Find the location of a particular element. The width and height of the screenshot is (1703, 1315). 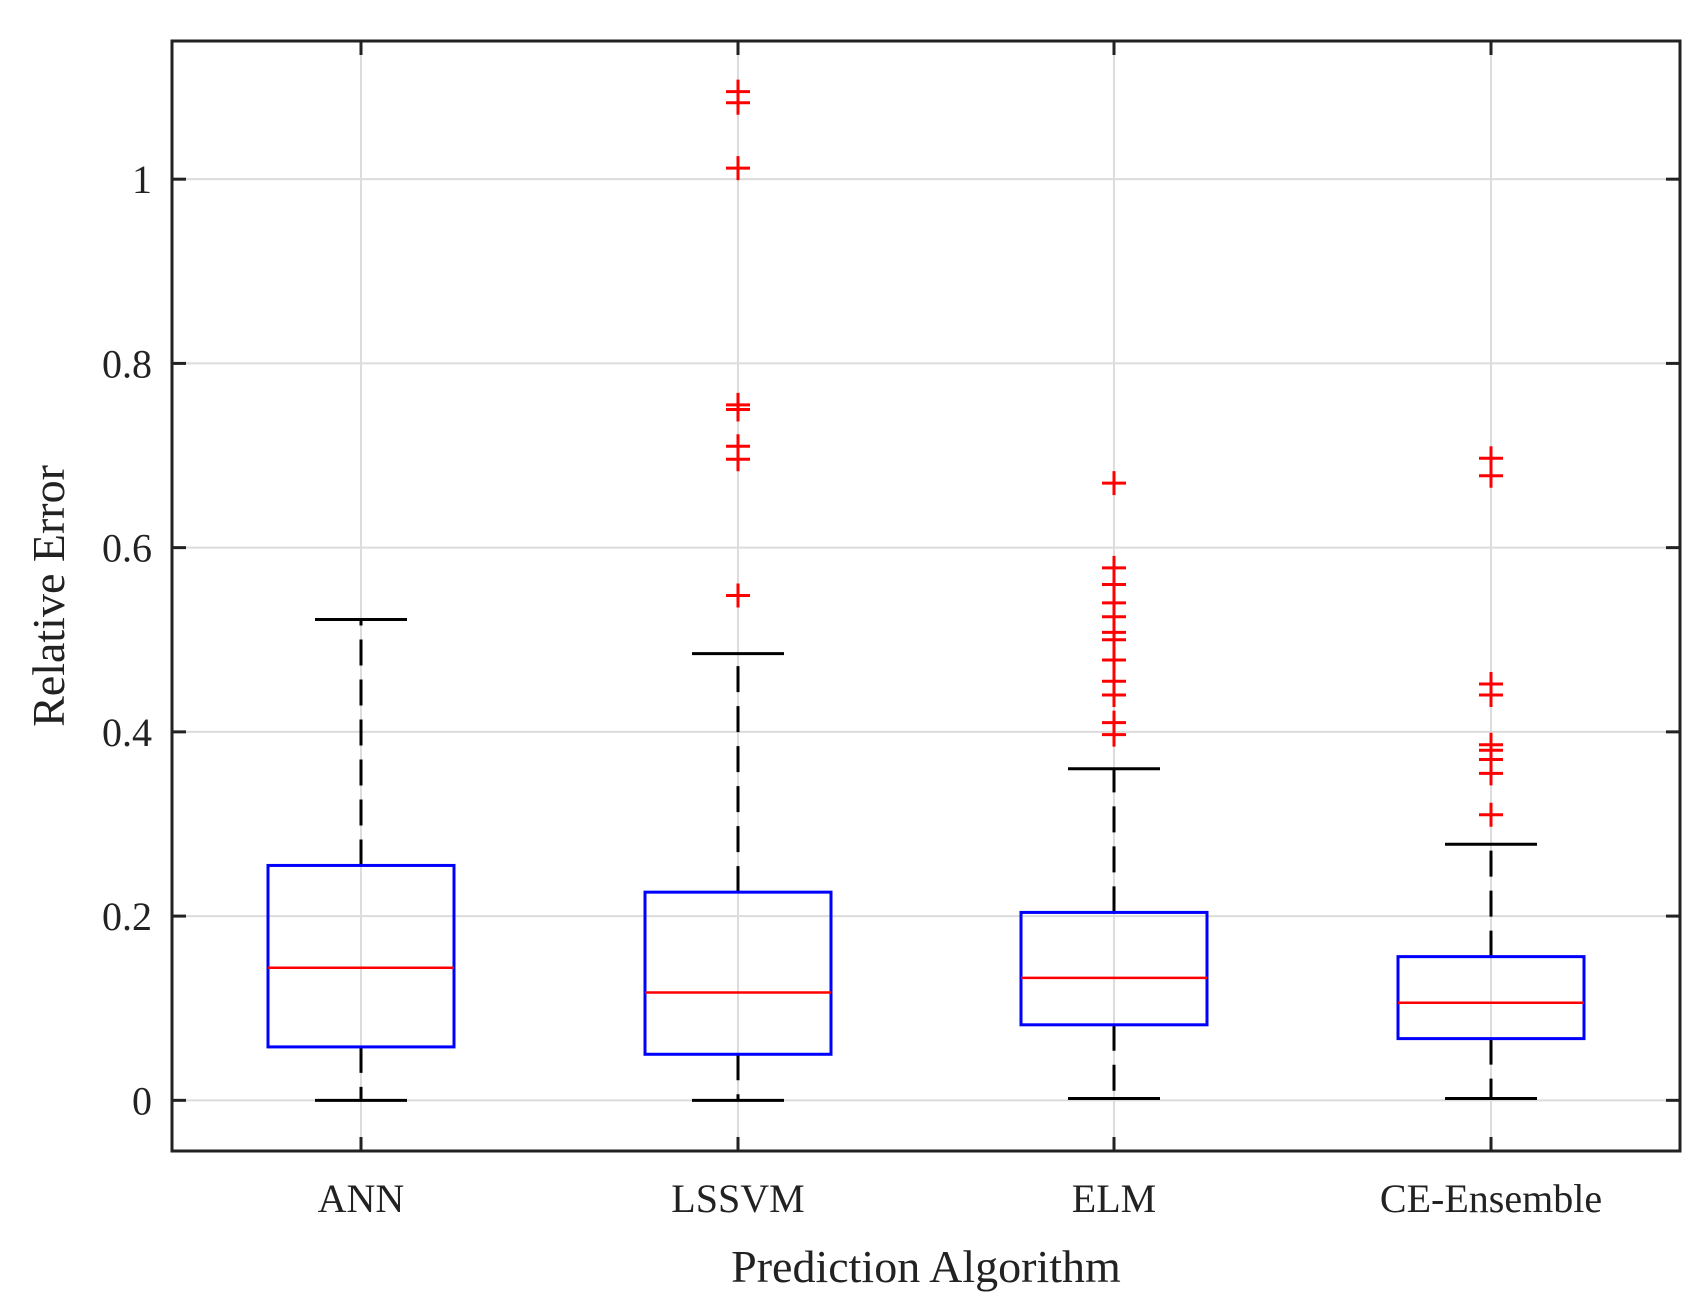

x-category-label: ELM is located at coordinates (1114, 1198).